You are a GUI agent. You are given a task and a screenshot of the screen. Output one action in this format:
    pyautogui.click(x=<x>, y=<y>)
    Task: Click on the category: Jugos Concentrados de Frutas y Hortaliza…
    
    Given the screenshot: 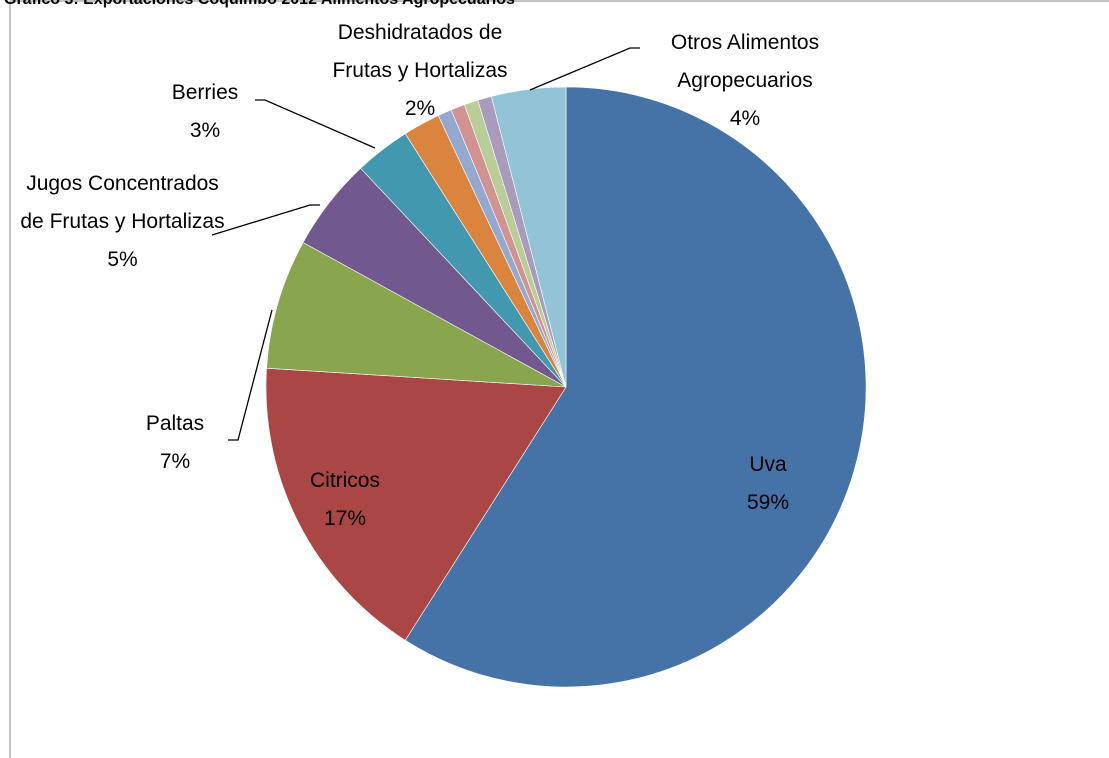 What is the action you would take?
    pyautogui.click(x=122, y=202)
    